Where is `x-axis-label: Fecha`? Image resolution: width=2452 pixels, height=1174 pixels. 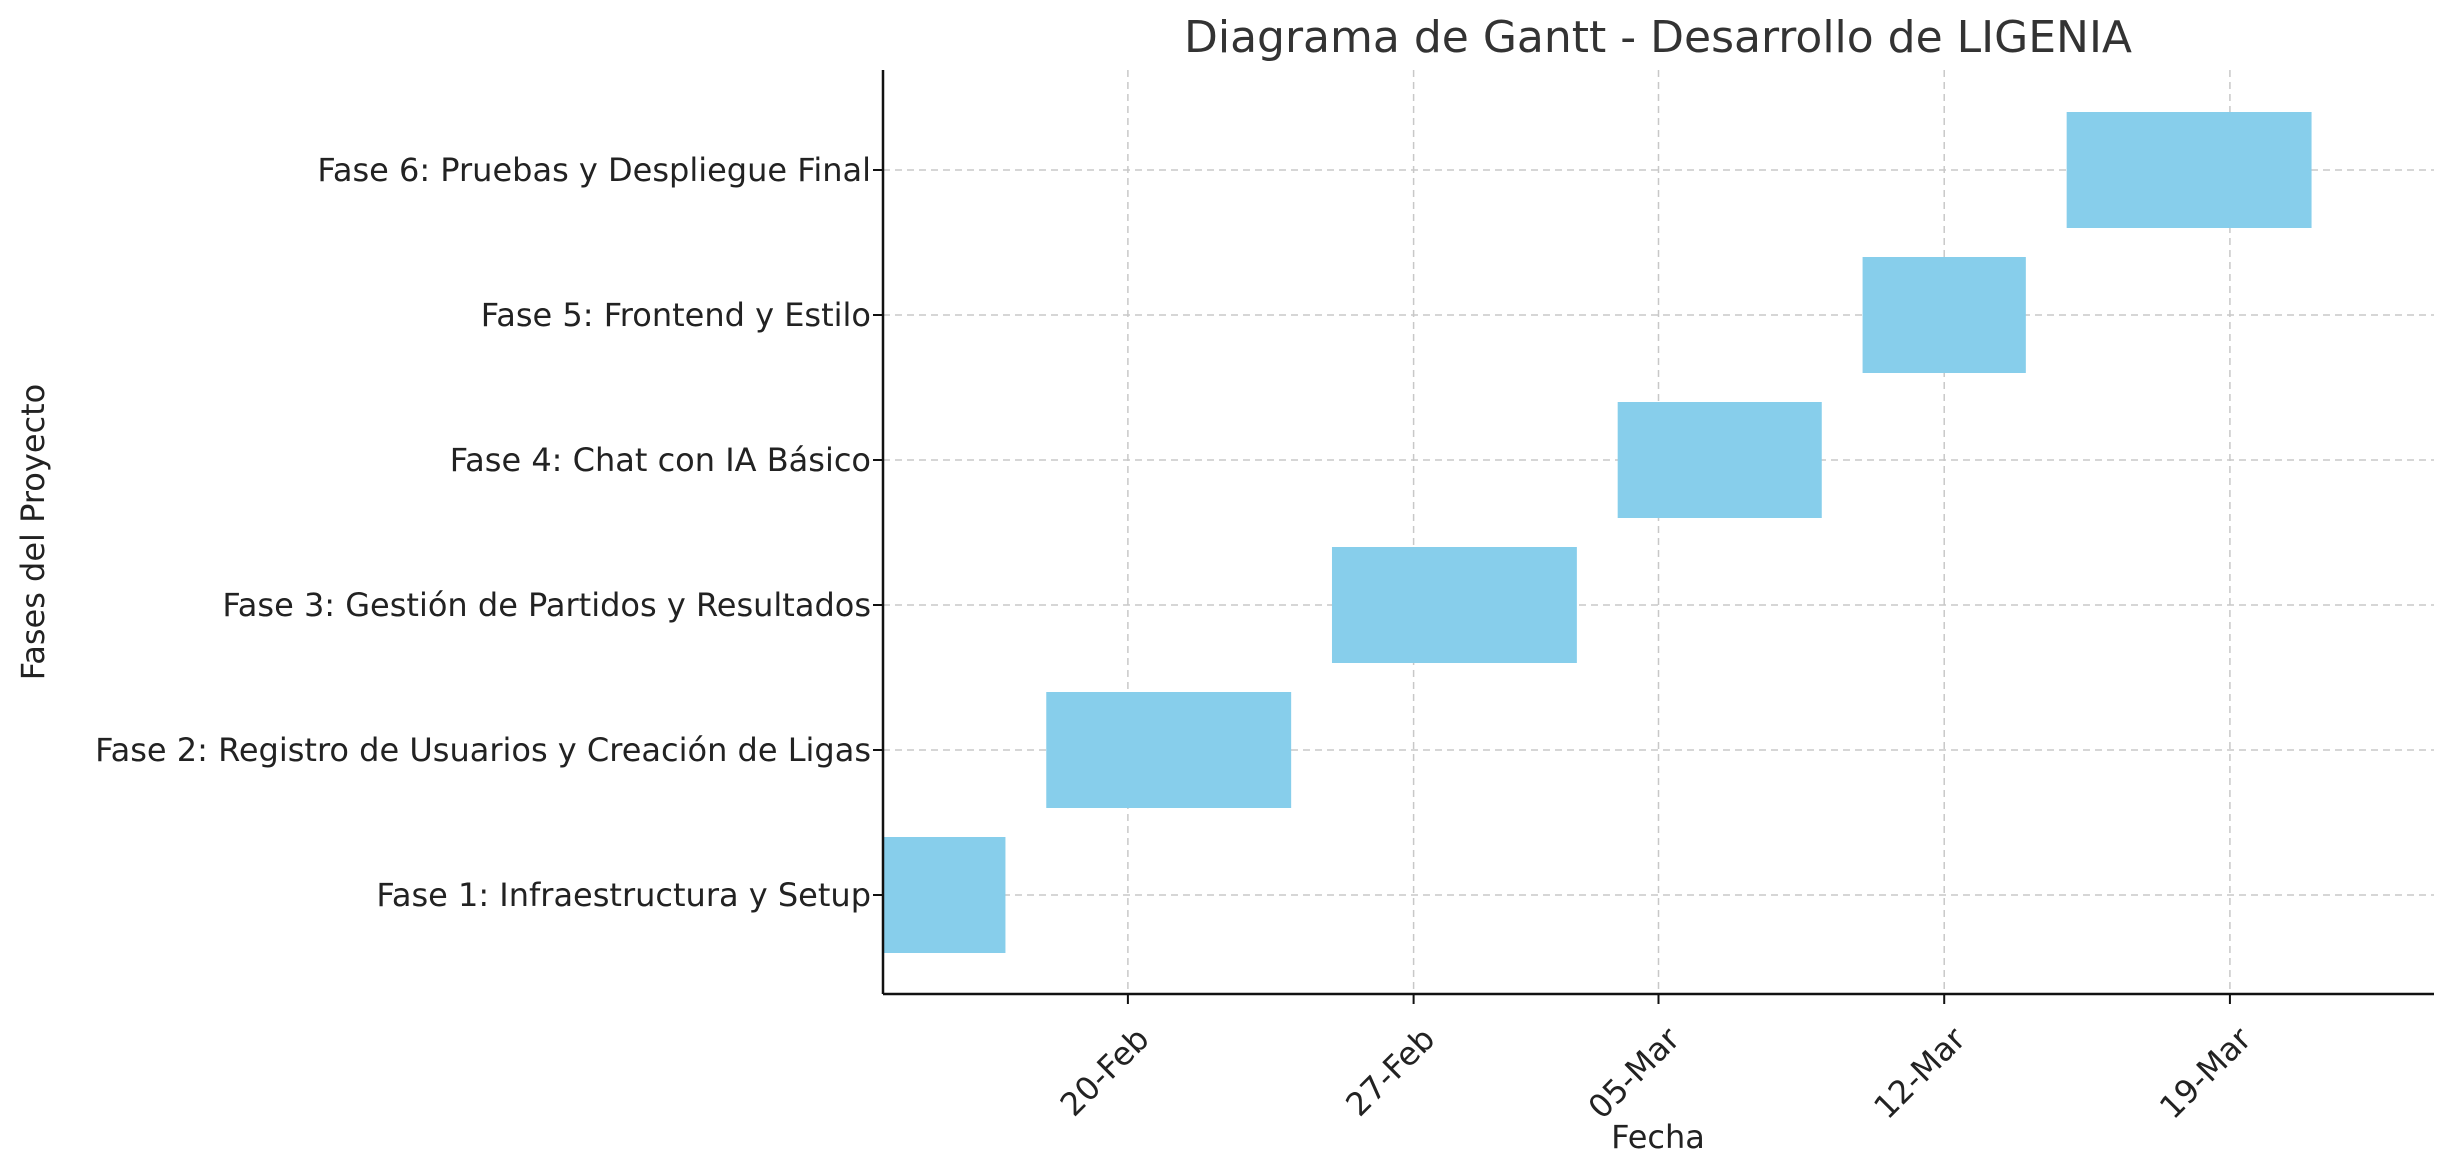
x-axis-label: Fecha is located at coordinates (1658, 1137).